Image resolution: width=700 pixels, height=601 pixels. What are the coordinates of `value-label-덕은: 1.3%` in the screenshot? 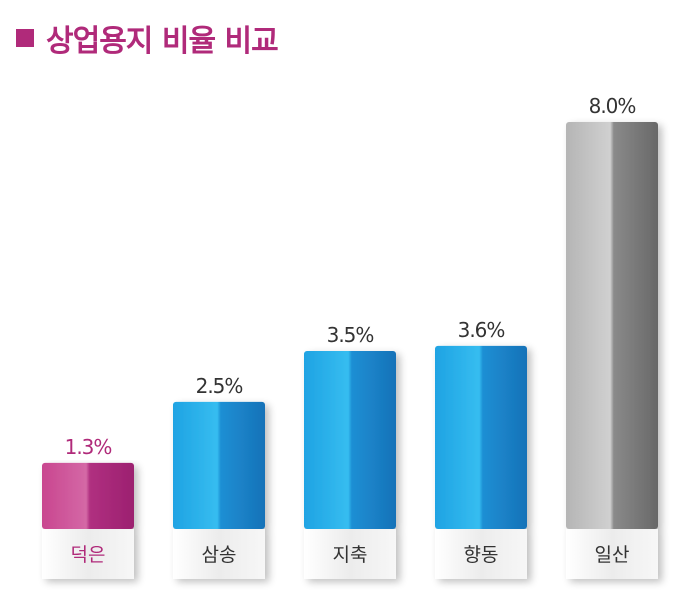 It's located at (88, 447).